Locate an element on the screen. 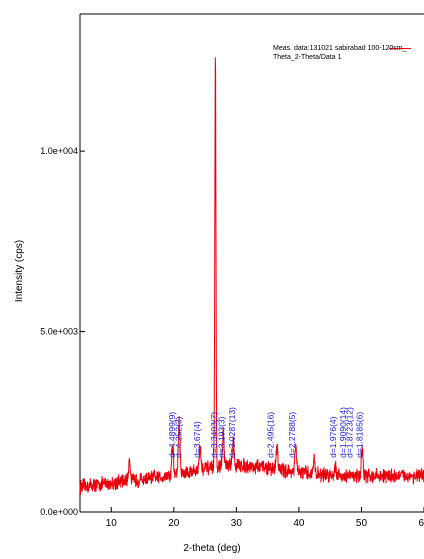 This screenshot has width=424, height=559. peak-label: d=4.252(3) is located at coordinates (178, 437).